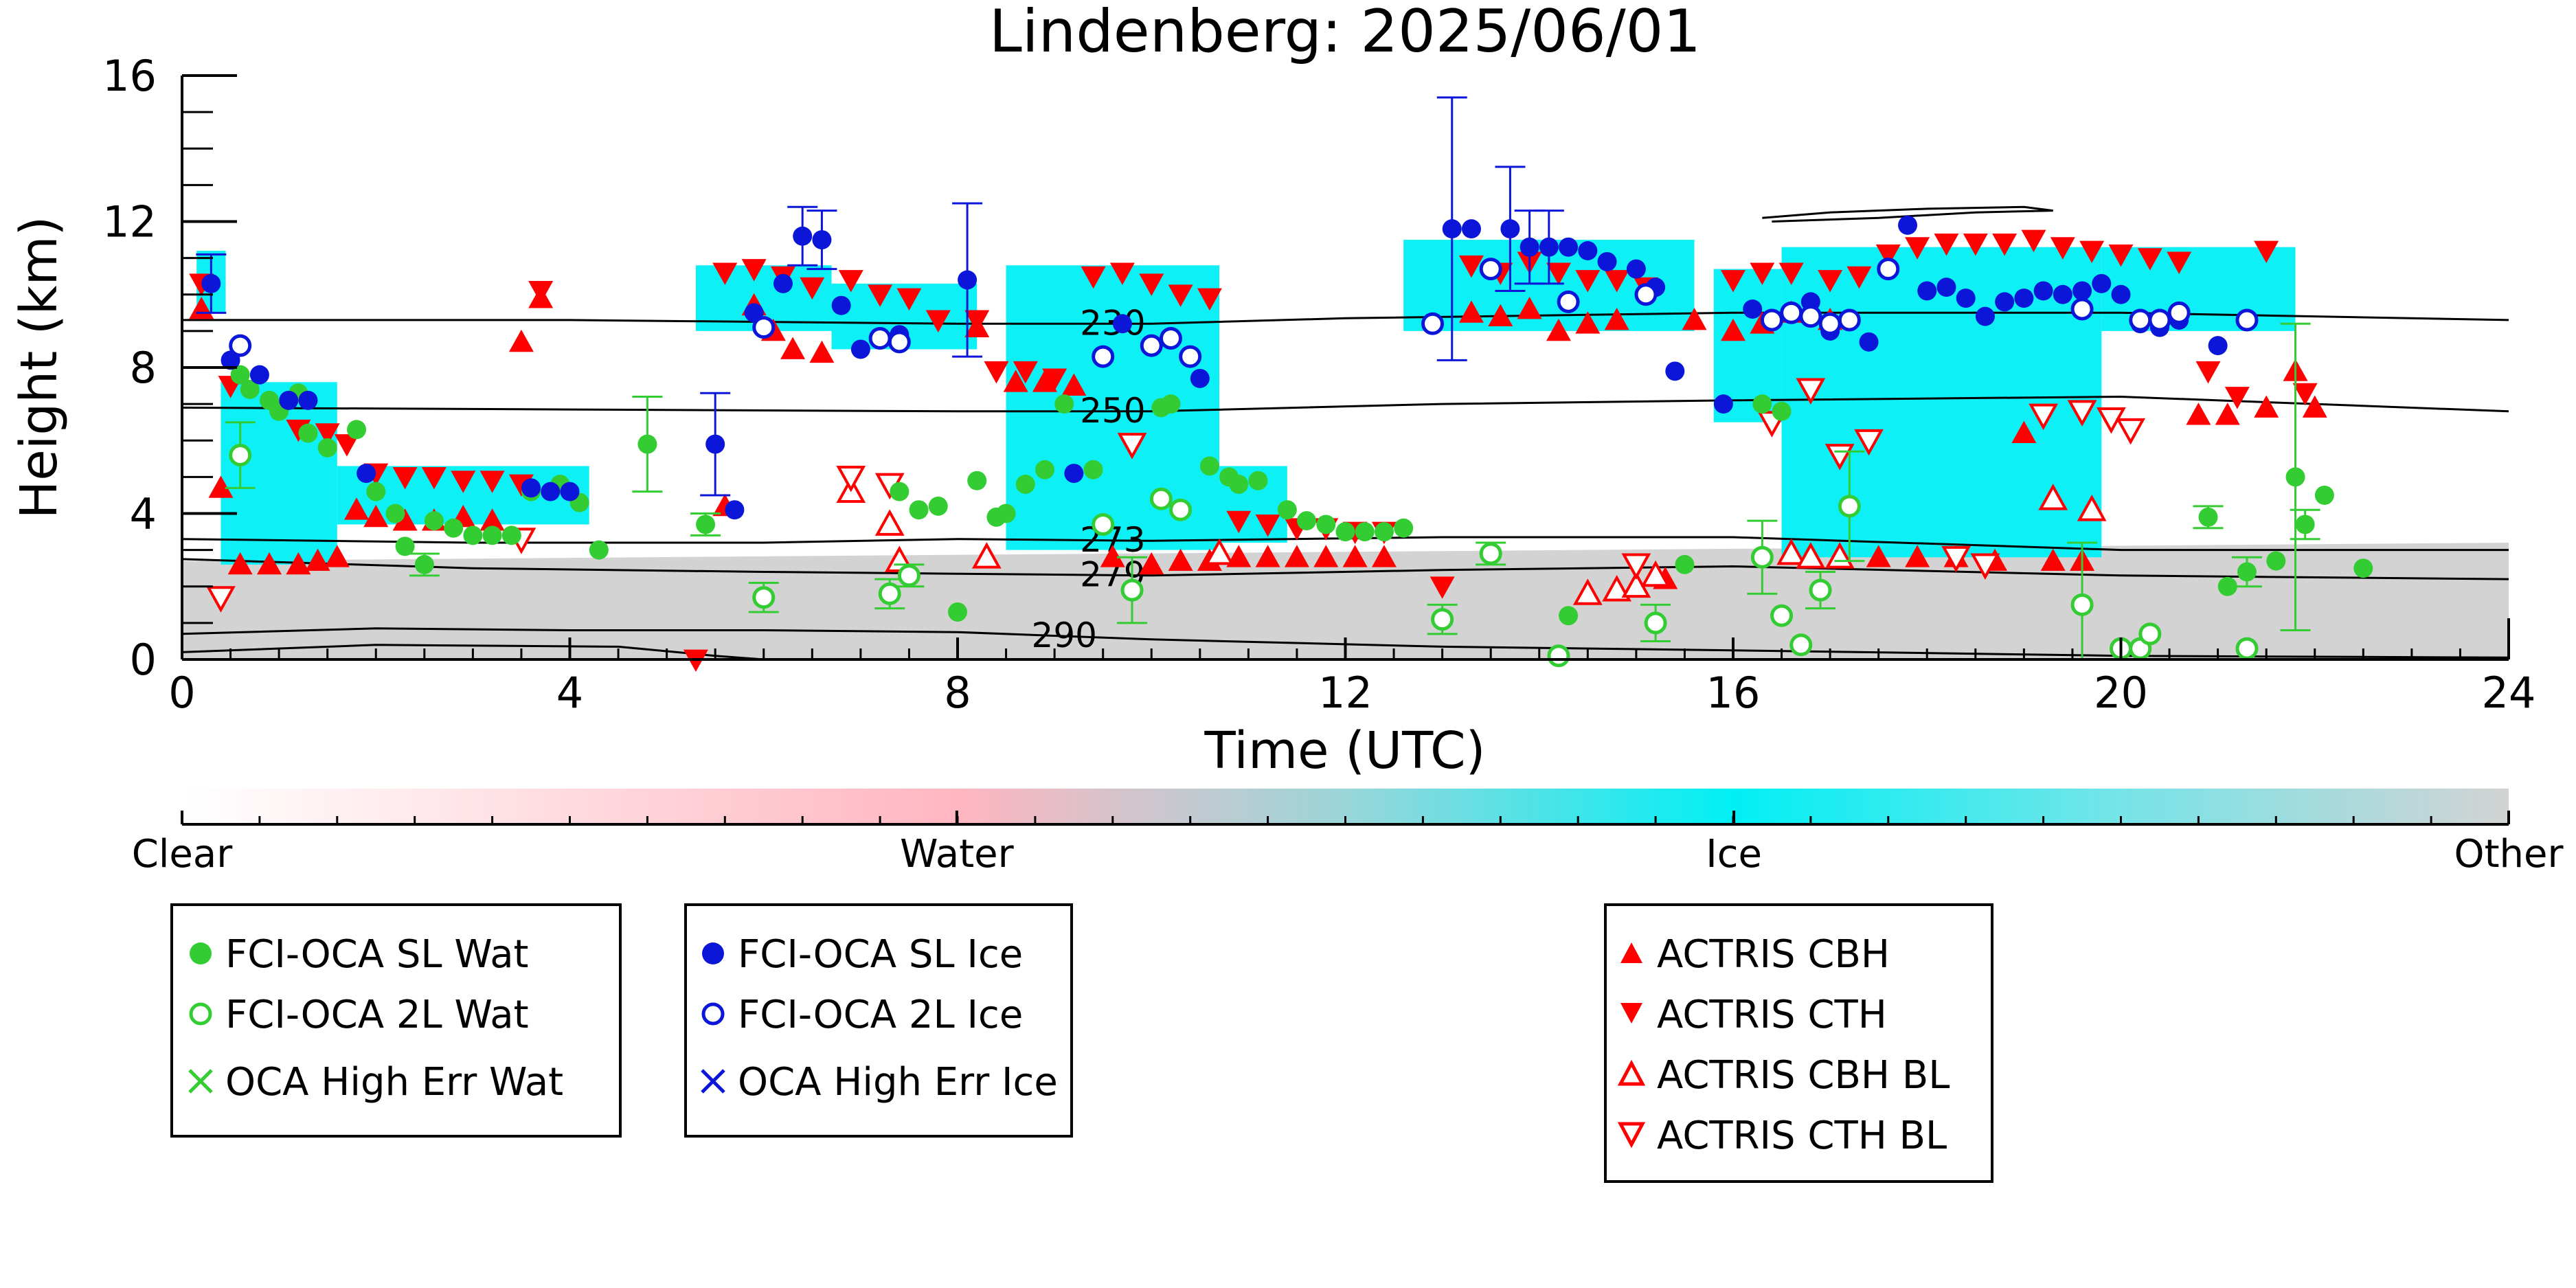  Describe the element at coordinates (377, 954) in the screenshot. I see `legend-label-sl-wat: FCI-OCA SL Wat` at that location.